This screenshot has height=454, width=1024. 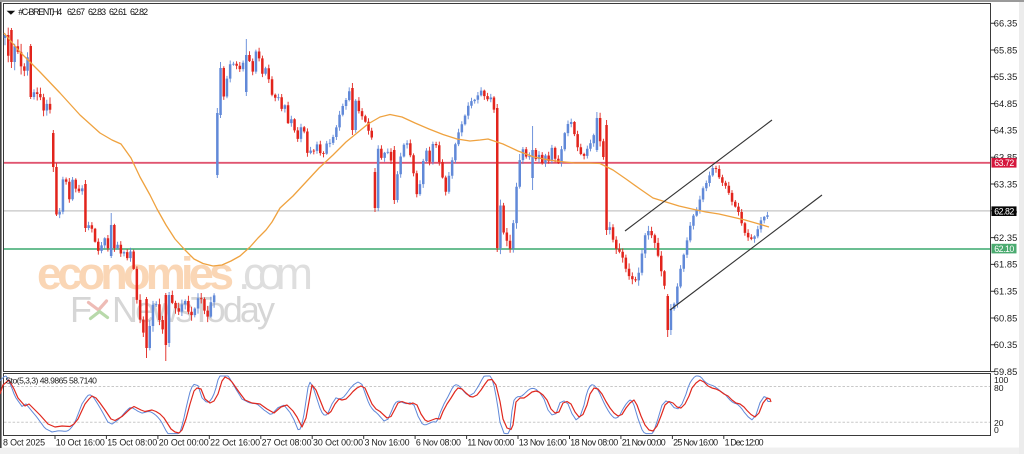 I want to click on svg-text: 25 Nov 16:00, so click(x=695, y=443).